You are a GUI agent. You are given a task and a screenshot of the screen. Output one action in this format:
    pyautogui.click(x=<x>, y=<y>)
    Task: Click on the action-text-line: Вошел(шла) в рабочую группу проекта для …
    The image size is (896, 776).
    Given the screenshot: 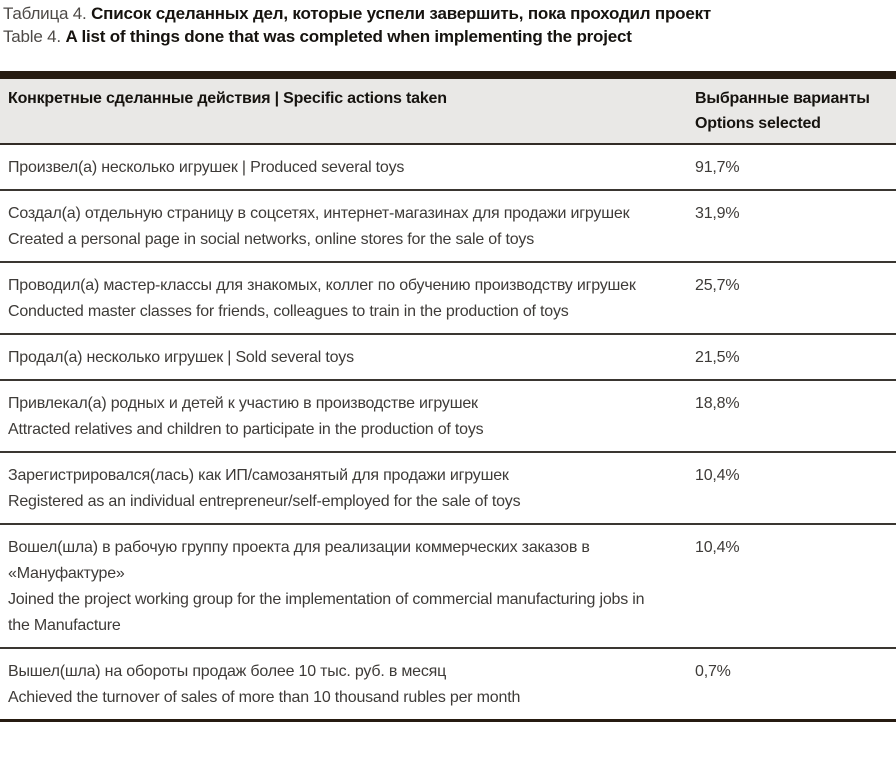 What is the action you would take?
    pyautogui.click(x=299, y=560)
    